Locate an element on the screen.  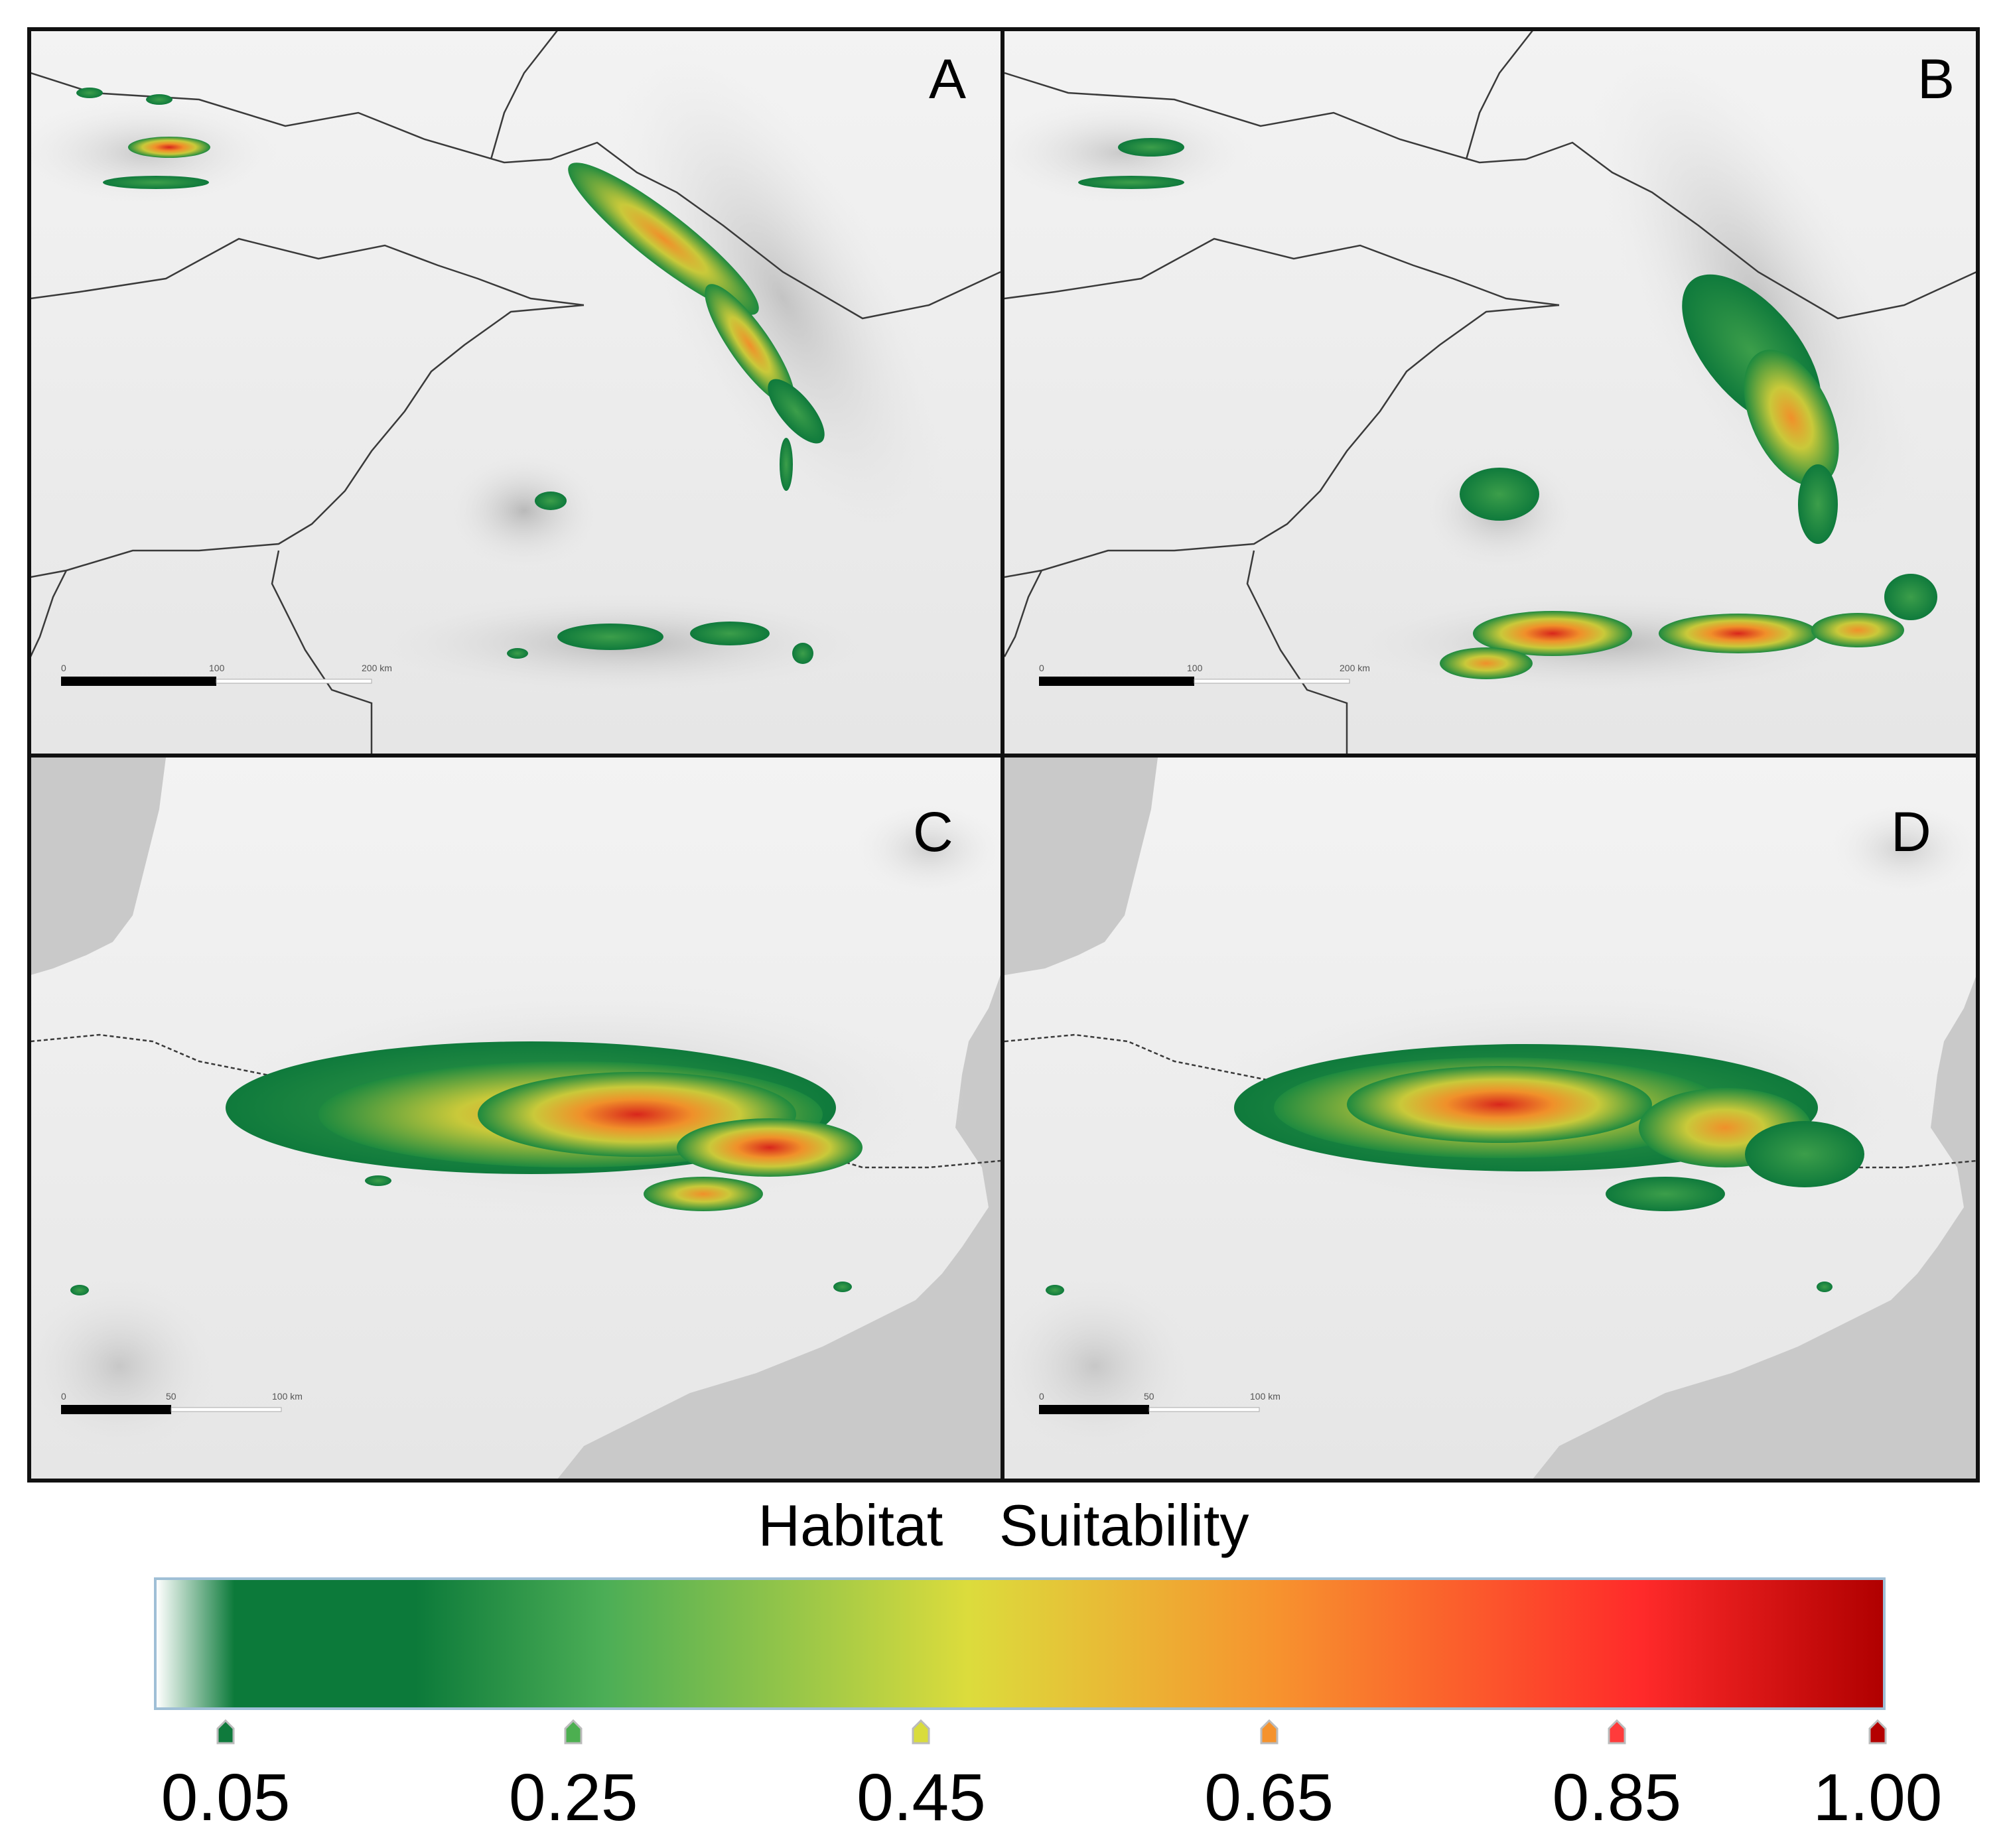
legend-tick-label: 0.65 is located at coordinates (1269, 1797).